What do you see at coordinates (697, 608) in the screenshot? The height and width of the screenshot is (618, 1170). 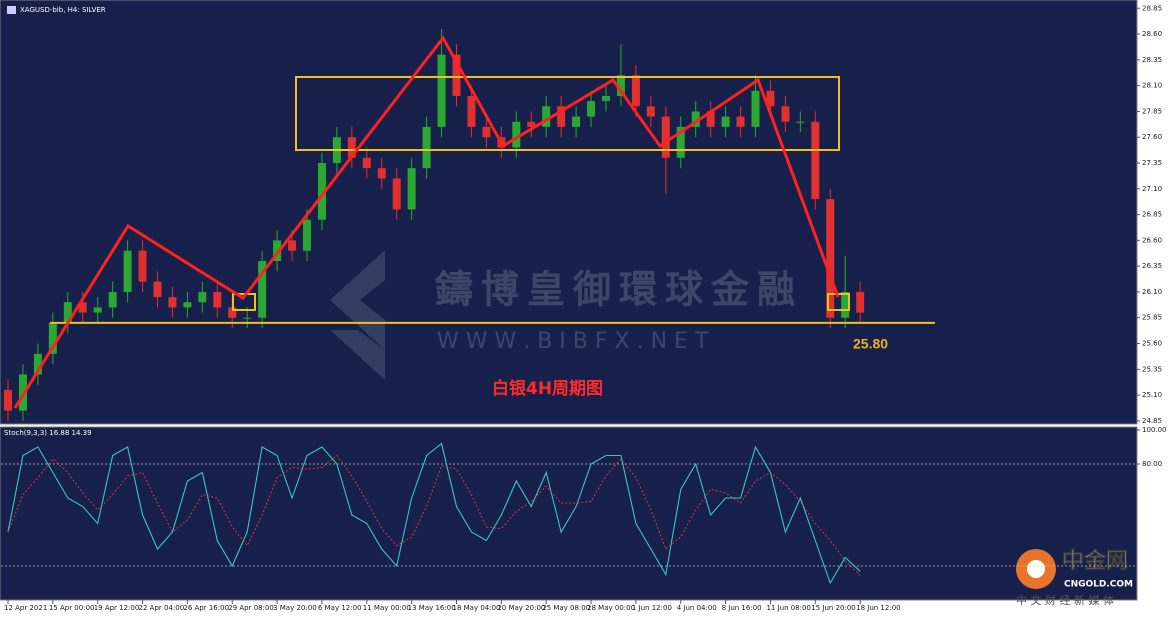 I see `x-tick-label: 4 Jun 04:00` at bounding box center [697, 608].